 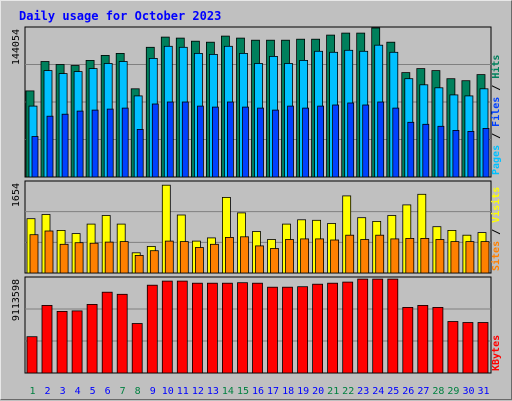 What do you see at coordinates (288, 391) in the screenshot?
I see `x-tick-label: 18` at bounding box center [288, 391].